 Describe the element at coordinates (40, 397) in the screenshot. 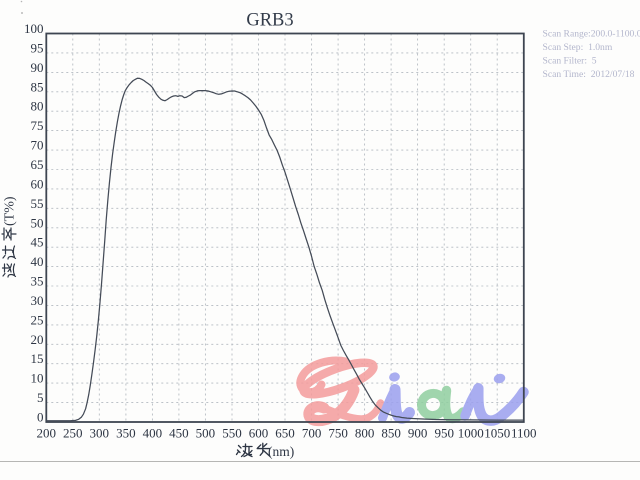

I see `svg-text: 5` at that location.